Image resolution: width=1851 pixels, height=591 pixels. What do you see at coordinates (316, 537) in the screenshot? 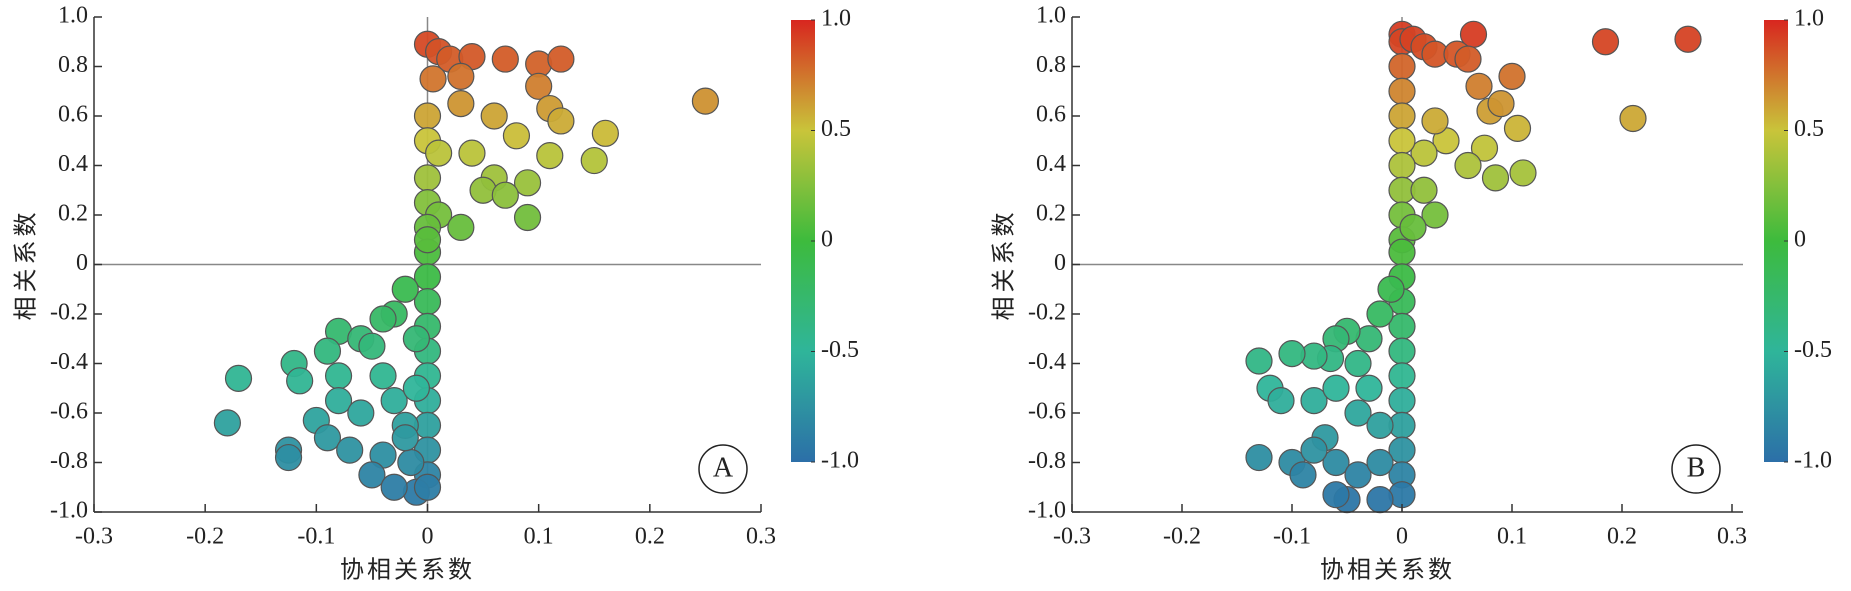
I see `x-tick-label: -0.1` at bounding box center [316, 537].